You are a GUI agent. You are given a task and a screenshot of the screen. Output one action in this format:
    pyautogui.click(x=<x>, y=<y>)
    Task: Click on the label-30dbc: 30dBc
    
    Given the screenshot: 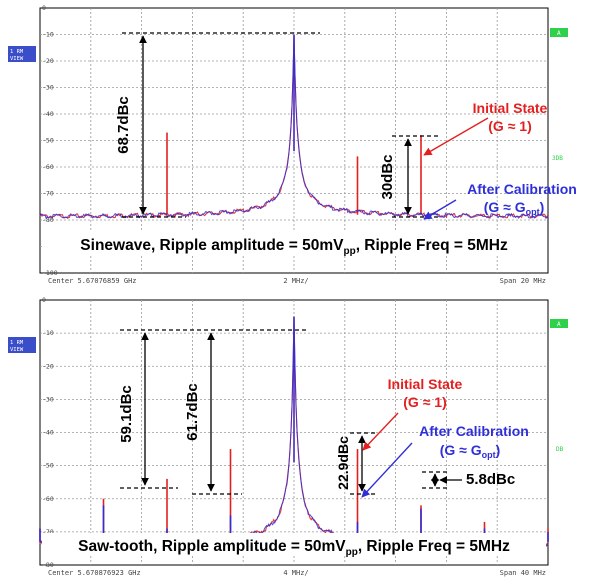 What is the action you would take?
    pyautogui.click(x=387, y=176)
    